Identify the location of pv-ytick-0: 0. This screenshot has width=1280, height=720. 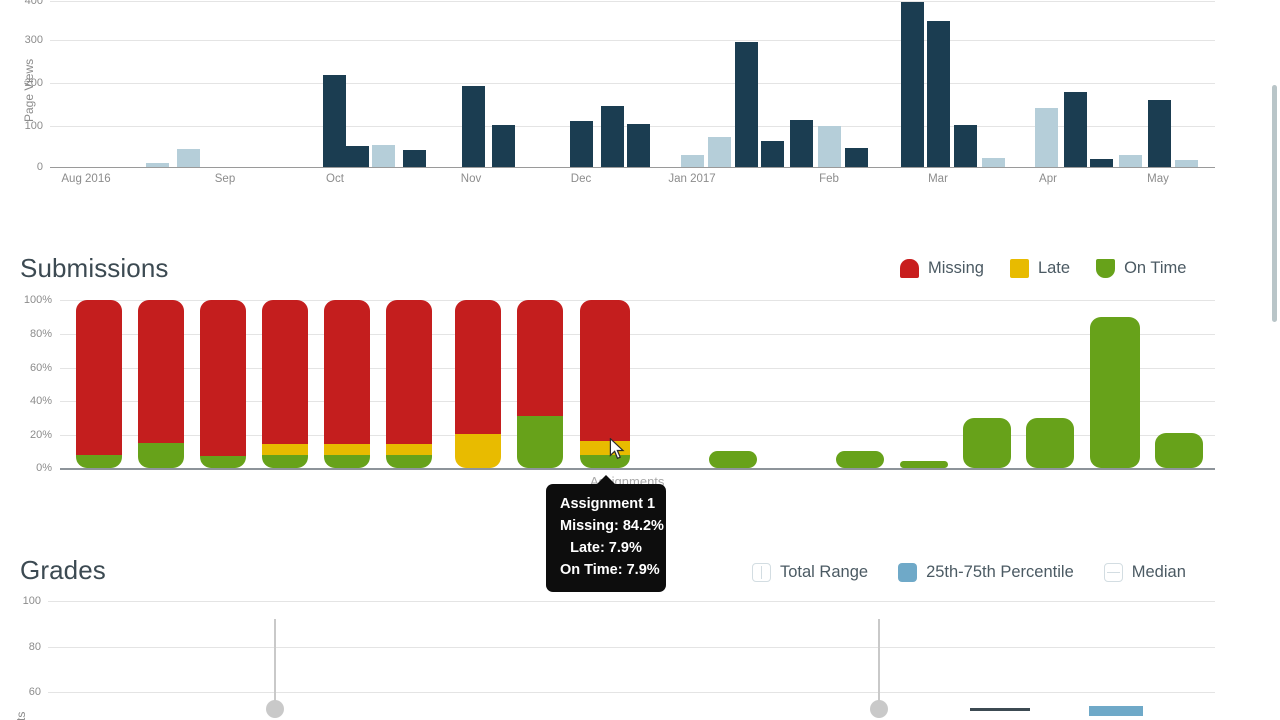
(39, 167).